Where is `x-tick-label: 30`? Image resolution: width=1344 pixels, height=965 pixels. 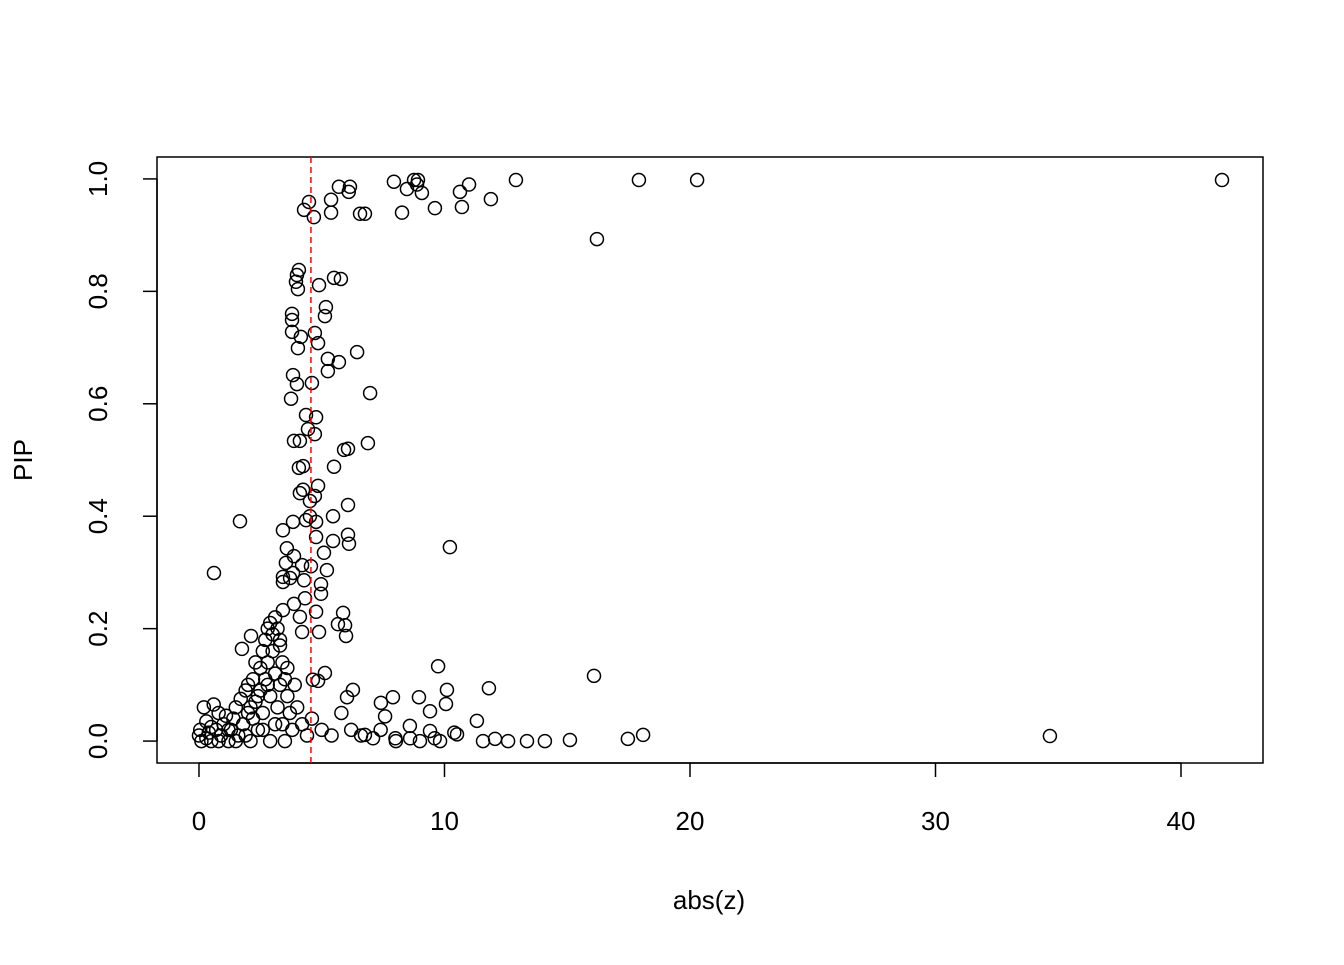 x-tick-label: 30 is located at coordinates (935, 821).